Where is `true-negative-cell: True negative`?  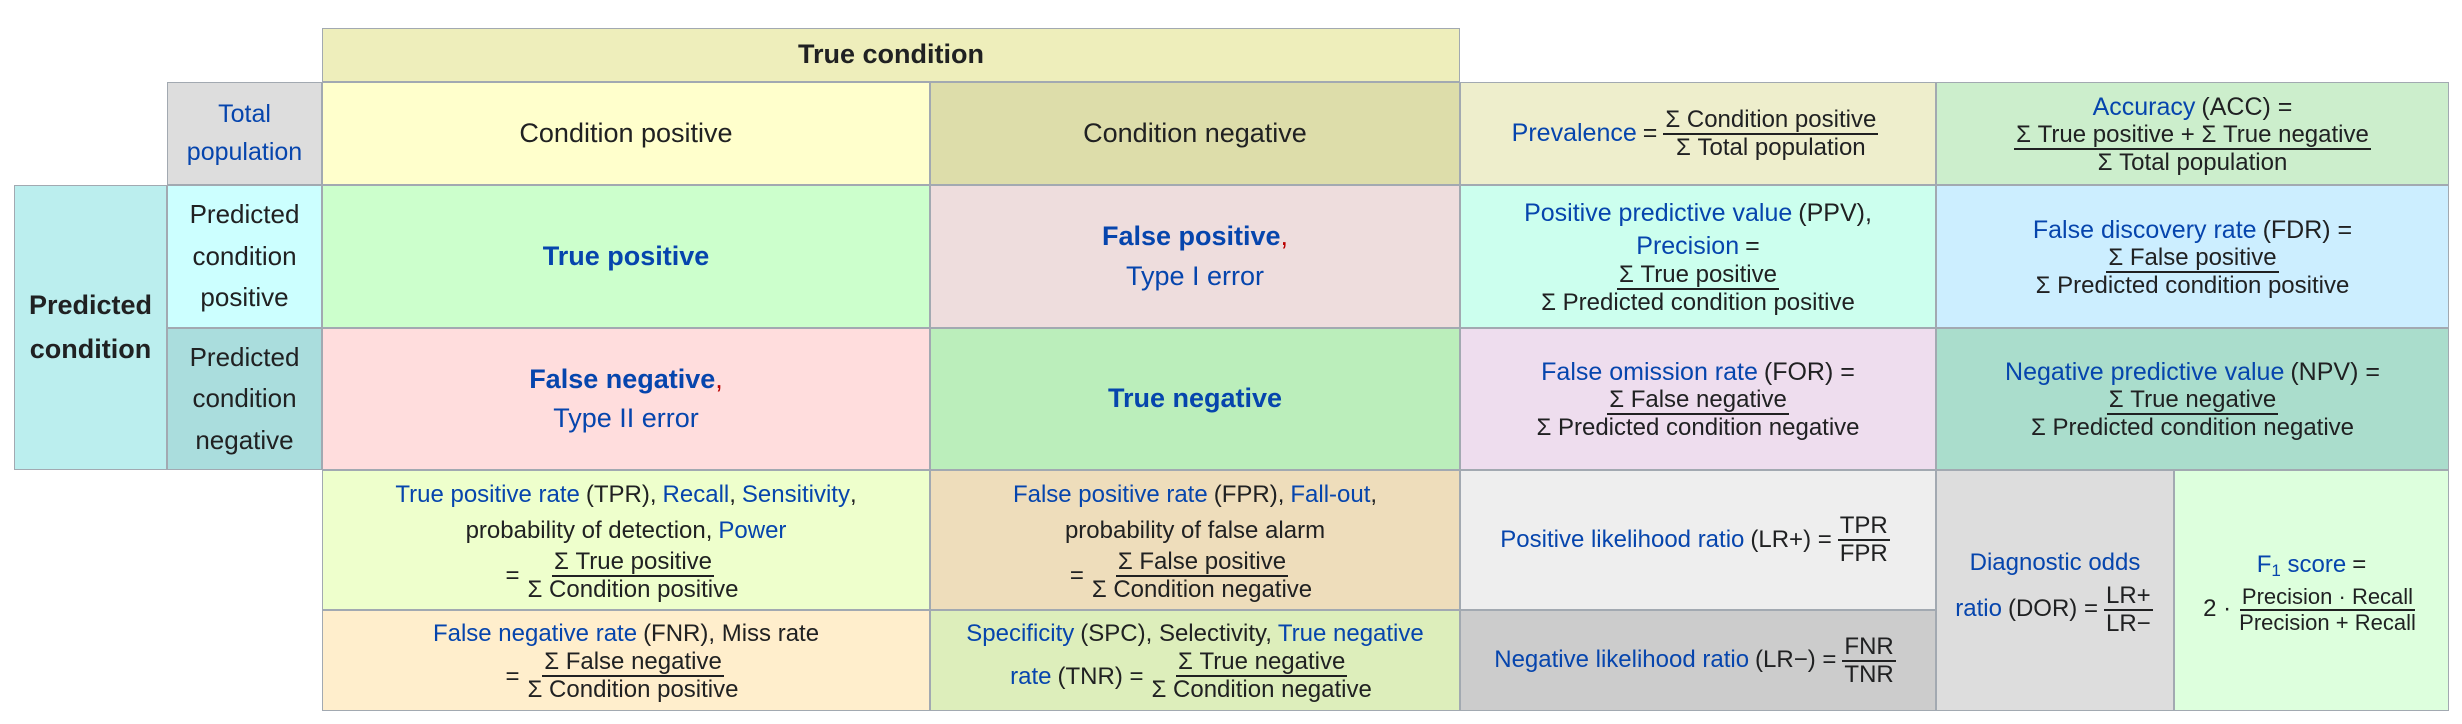
true-negative-cell: True negative is located at coordinates (1195, 399).